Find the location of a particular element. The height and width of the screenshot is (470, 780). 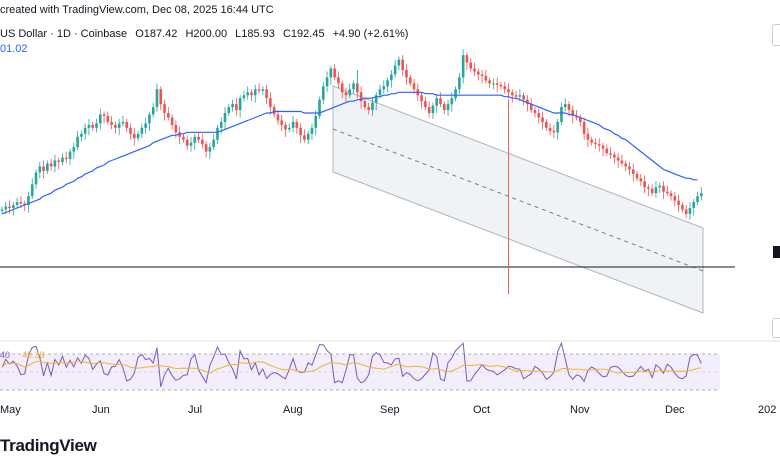

symbol-name: US Dollar · 1D · Coinbase is located at coordinates (64, 34).